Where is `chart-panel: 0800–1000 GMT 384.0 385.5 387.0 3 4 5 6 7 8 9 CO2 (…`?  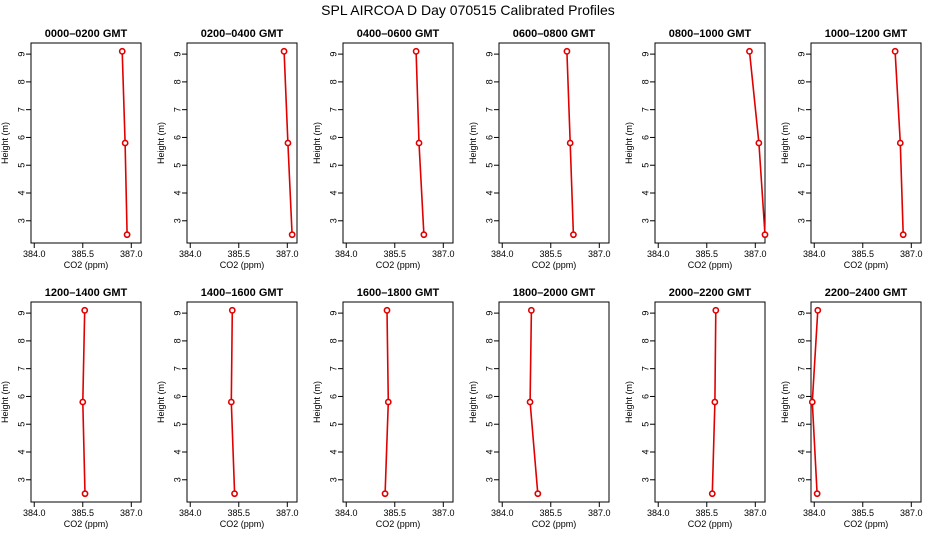 chart-panel: 0800–1000 GMT 384.0 385.5 387.0 3 4 5 6 7 8 9 CO2 (… is located at coordinates (696, 149).